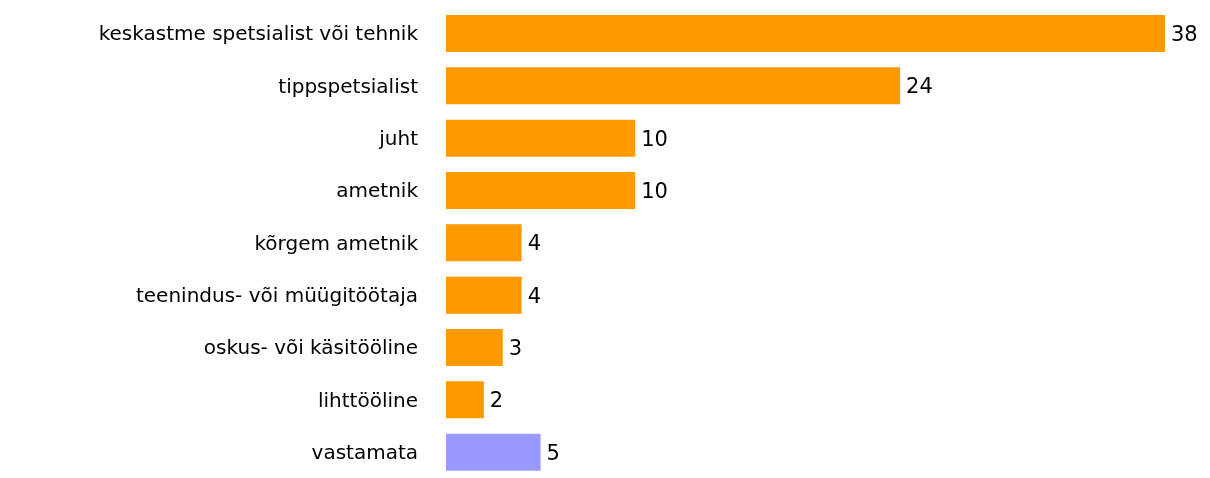 The image size is (1210, 478). I want to click on y-tick-label: teenindus- või müügitöötaja, so click(276, 294).